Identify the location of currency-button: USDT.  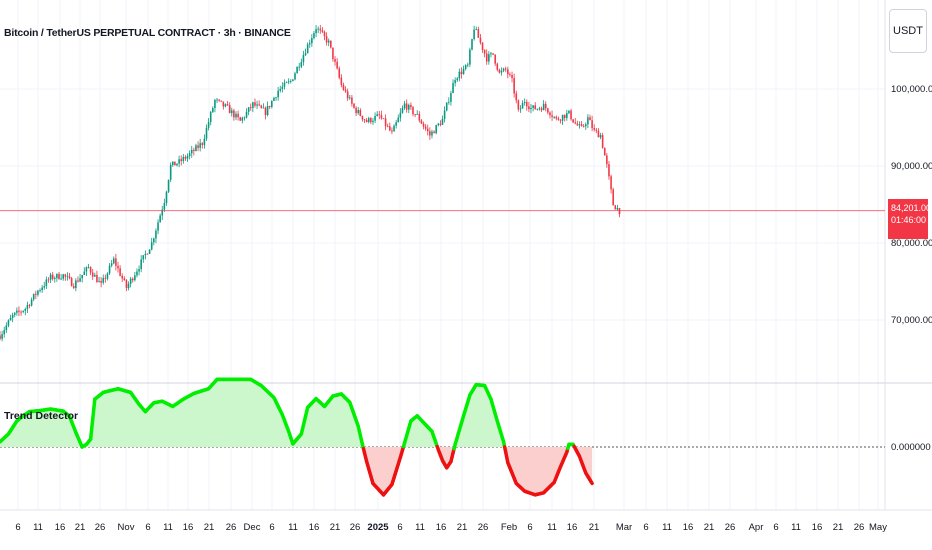
(908, 31).